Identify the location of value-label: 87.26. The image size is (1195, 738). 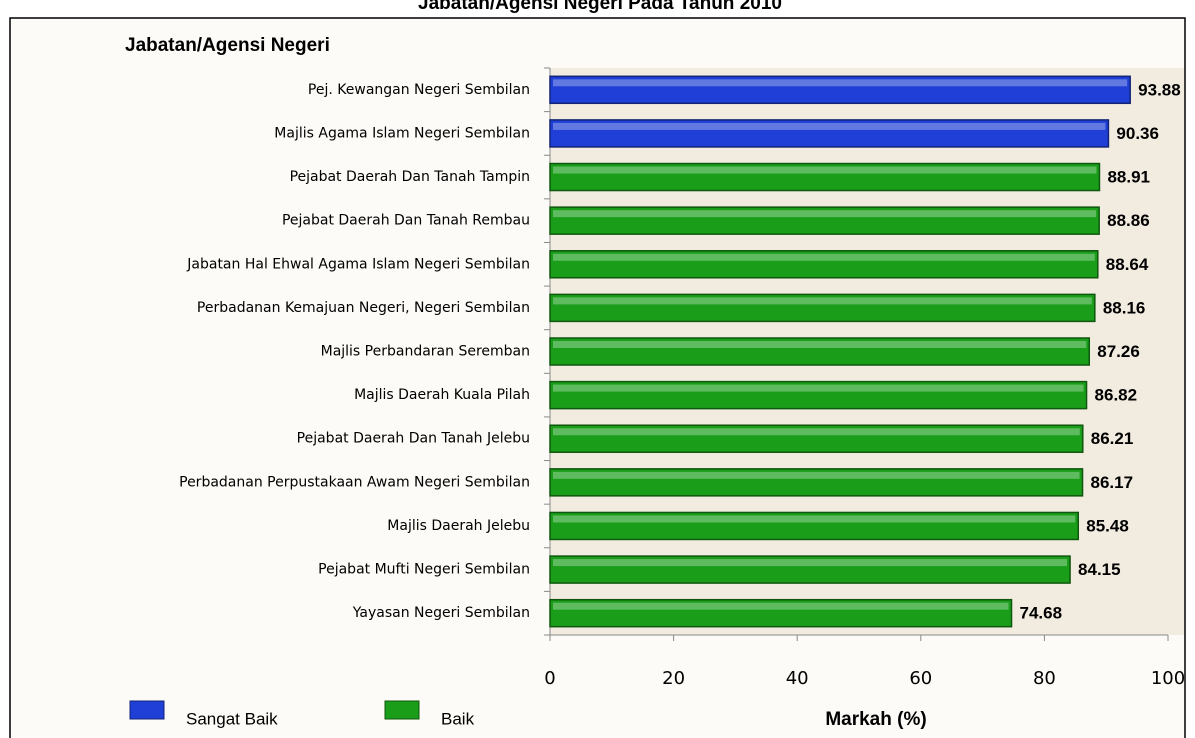
(1118, 351).